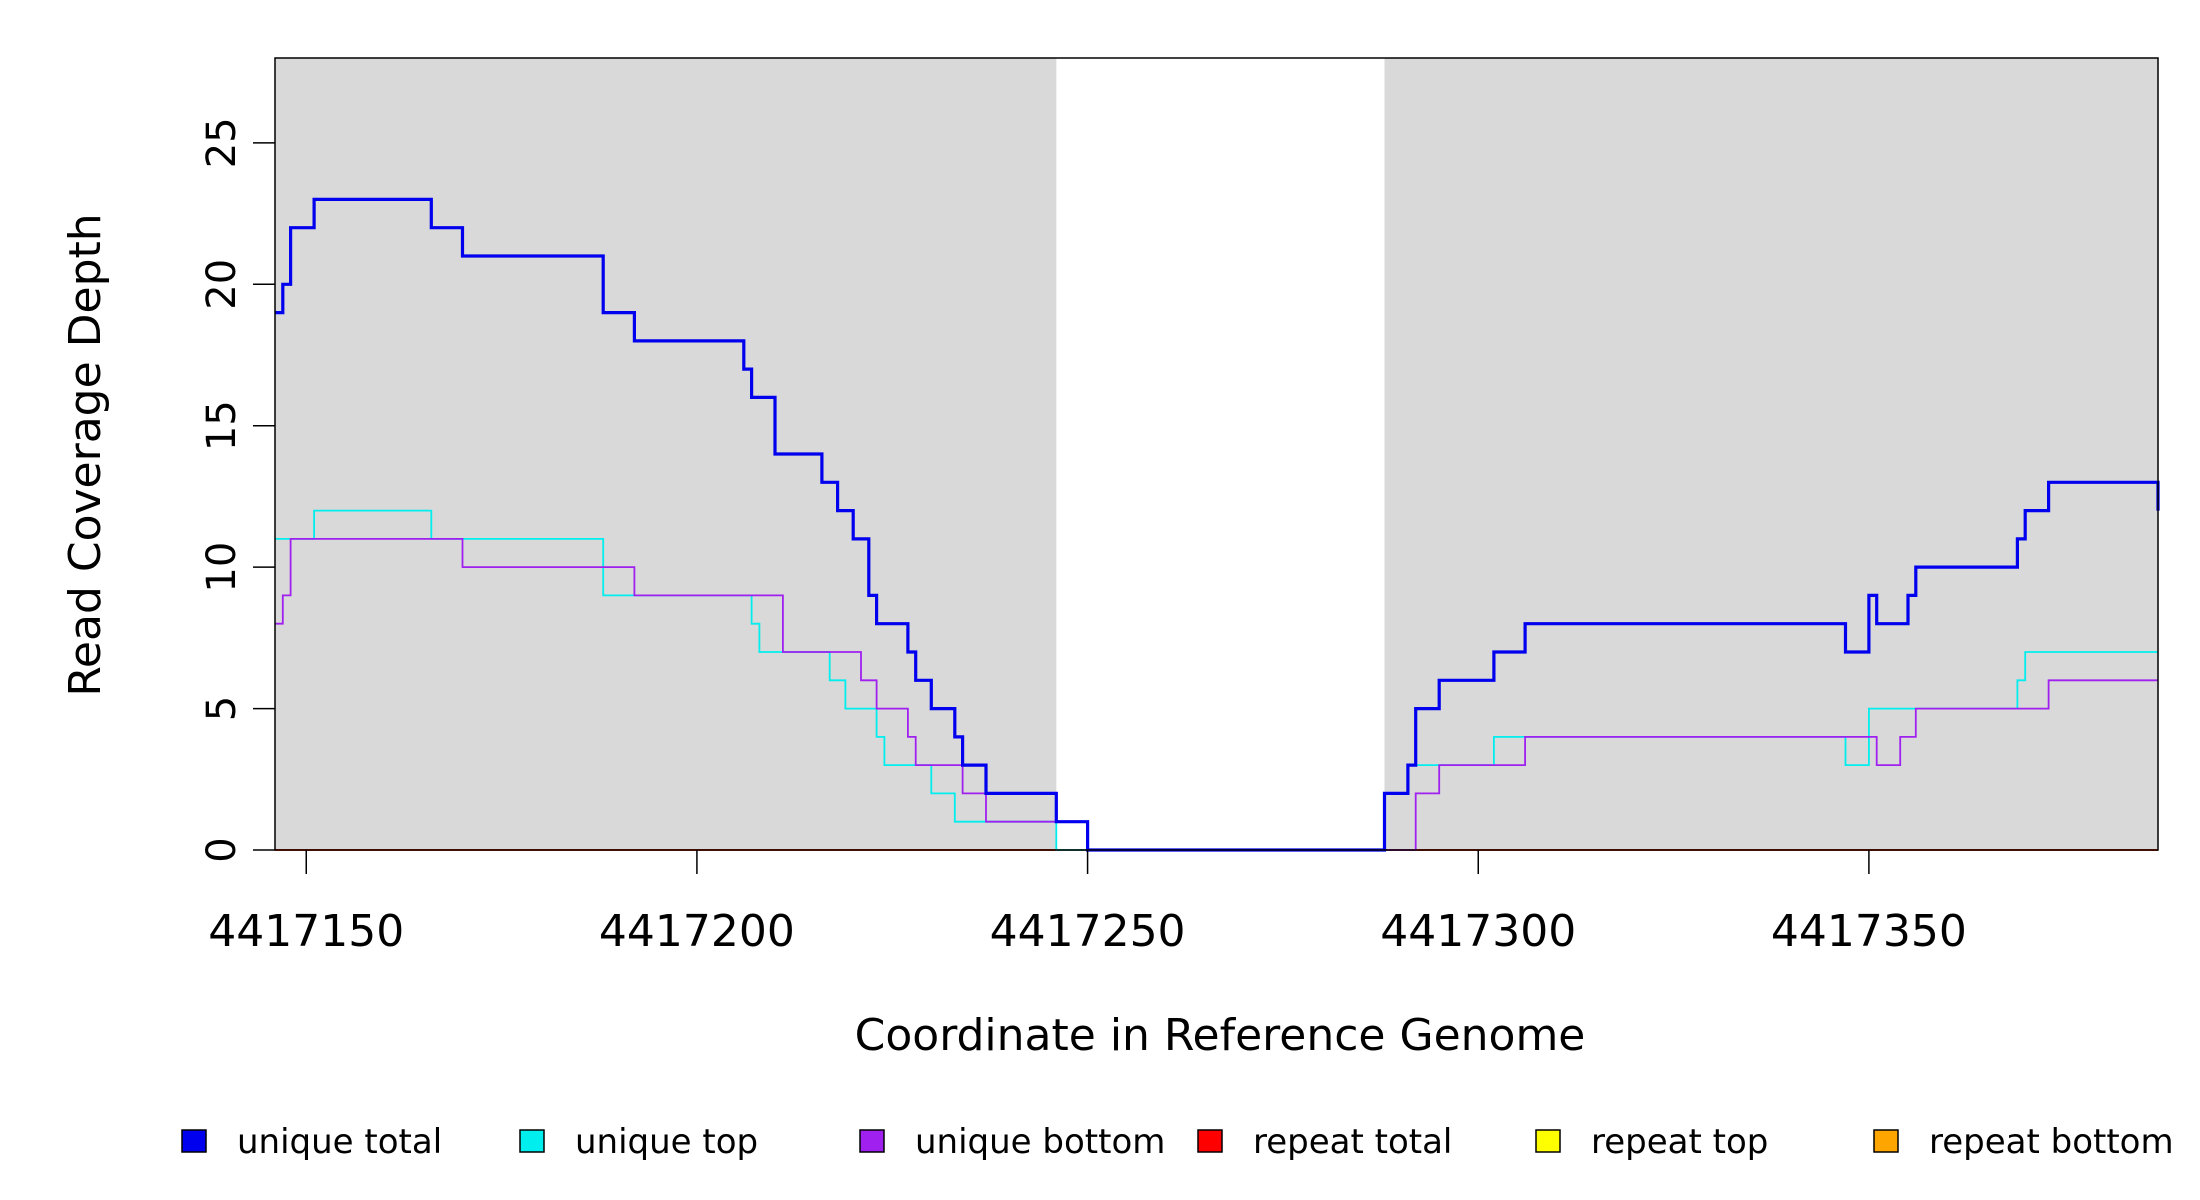  I want to click on y-tick-label: 10, so click(222, 567).